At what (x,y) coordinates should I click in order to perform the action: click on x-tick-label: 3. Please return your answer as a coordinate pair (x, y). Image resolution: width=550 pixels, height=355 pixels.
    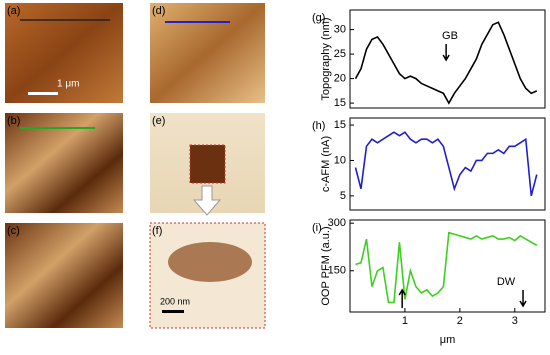
    Looking at the image, I should click on (515, 321).